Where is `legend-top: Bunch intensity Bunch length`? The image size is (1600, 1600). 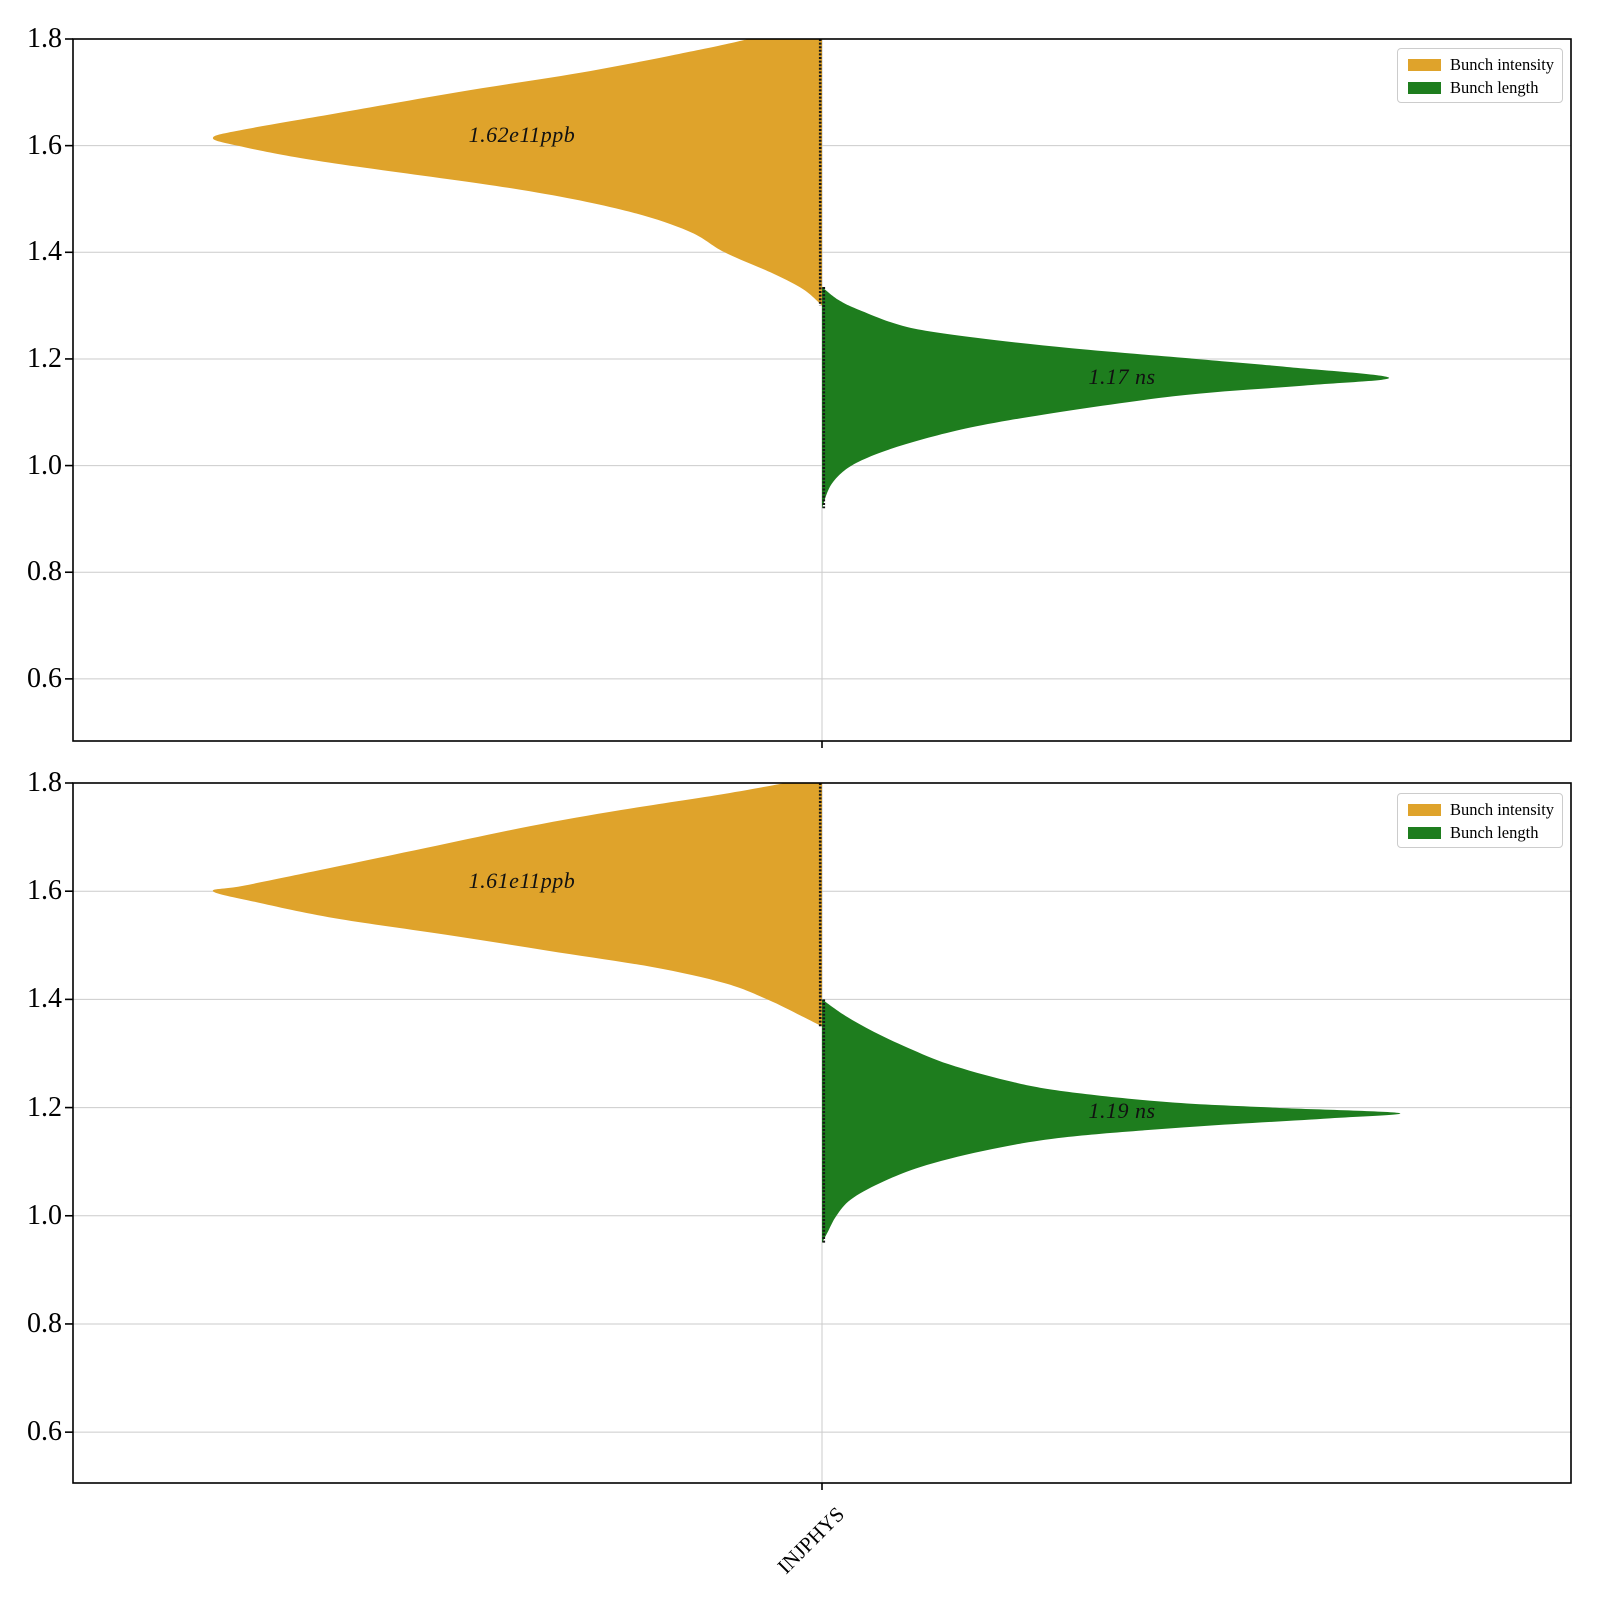
legend-top: Bunch intensity Bunch length is located at coordinates (1480, 75).